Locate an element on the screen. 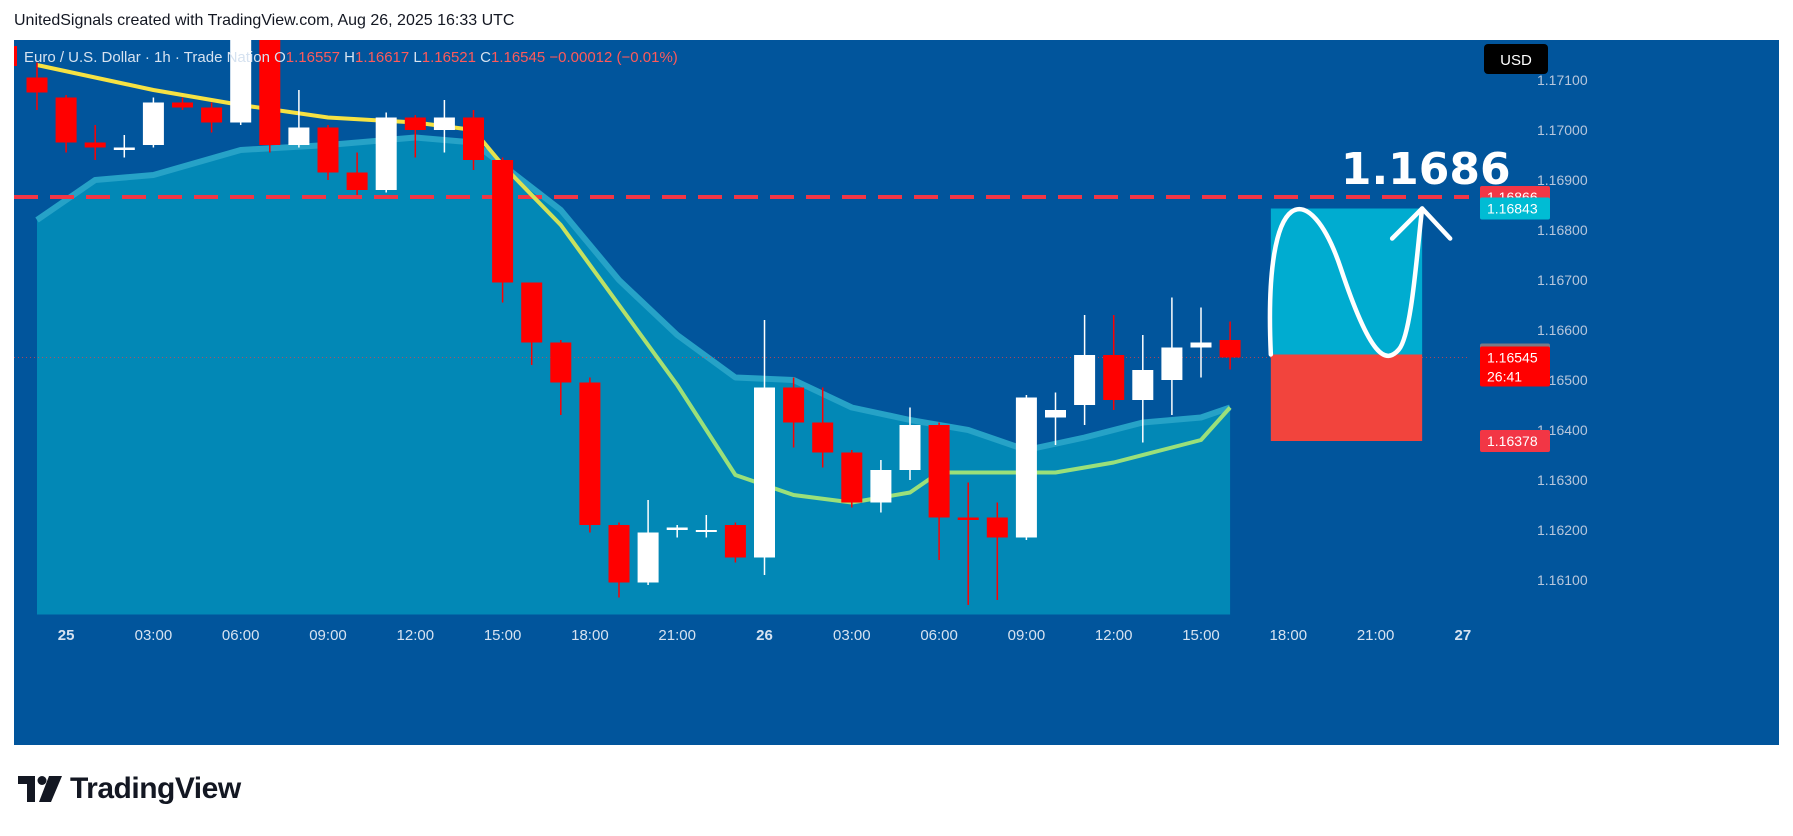 The height and width of the screenshot is (836, 1793). price-axis-tick: 1.16300 is located at coordinates (1562, 480).